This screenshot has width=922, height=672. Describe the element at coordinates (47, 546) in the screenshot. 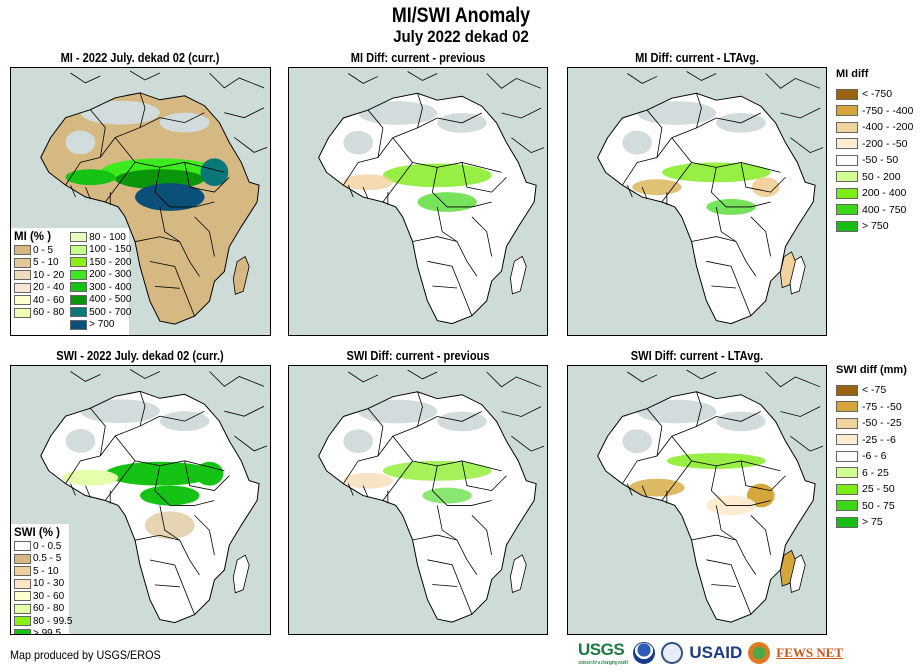

I see `legend-label: 0 - 0.5` at that location.